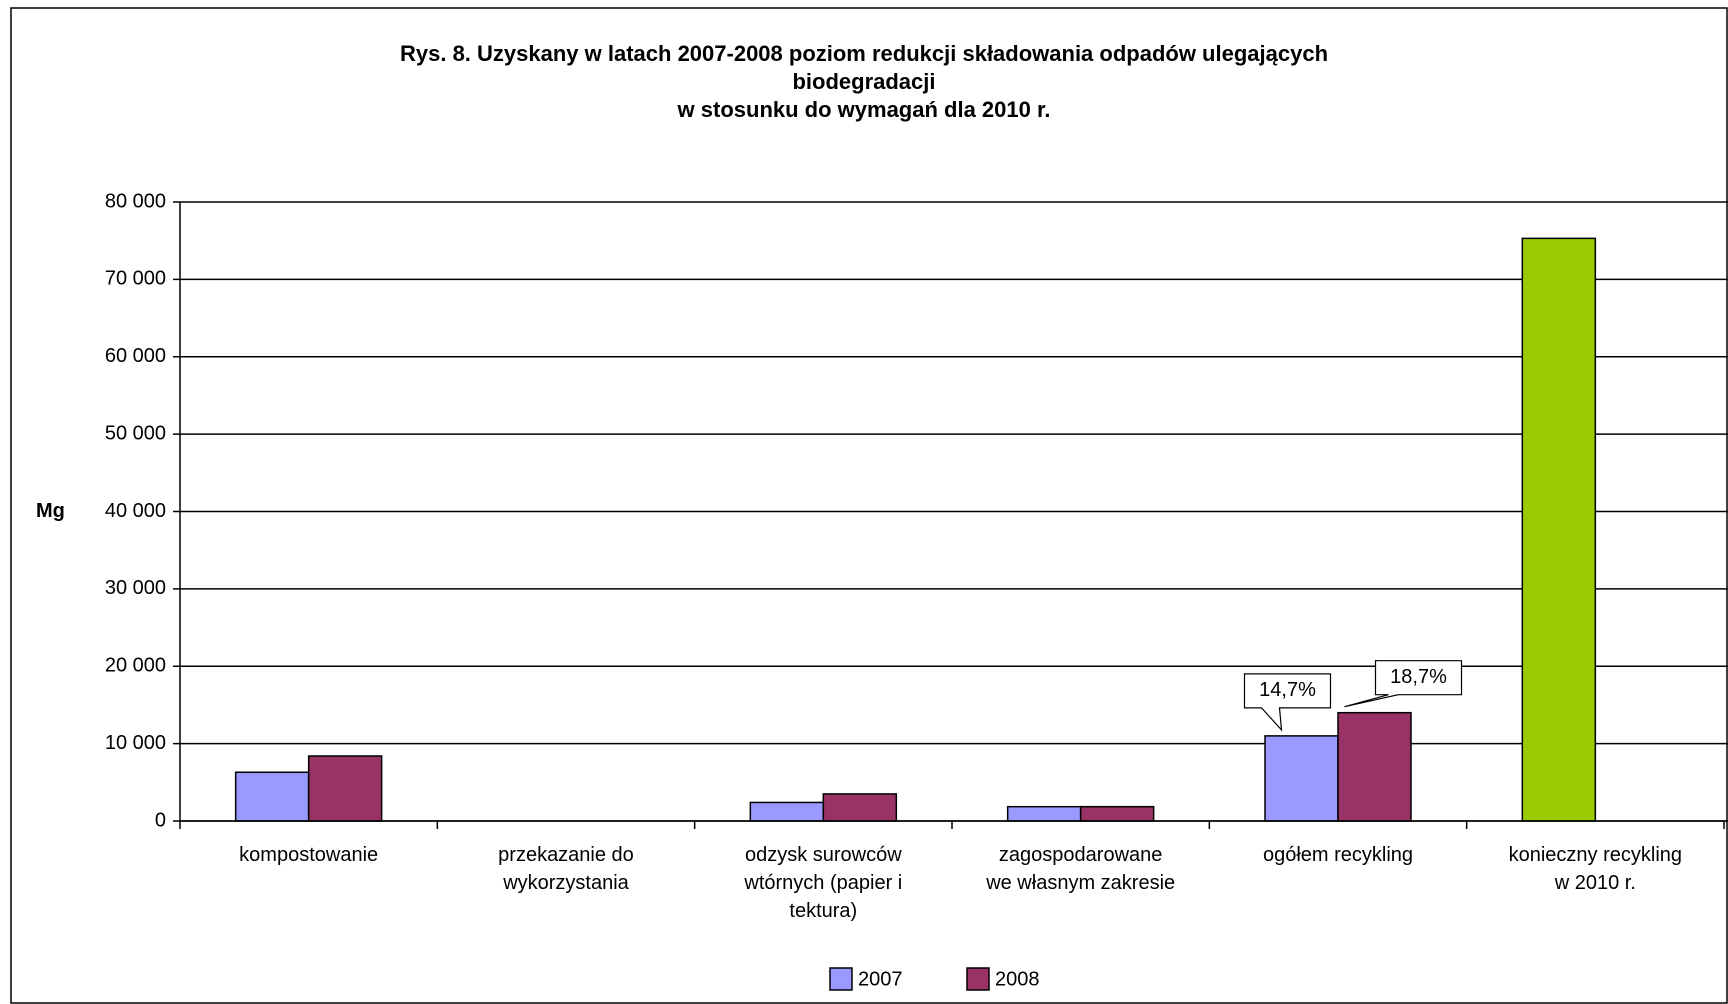 This screenshot has height=1004, width=1728. Describe the element at coordinates (135, 201) in the screenshot. I see `y-tick-label: 80 000` at that location.